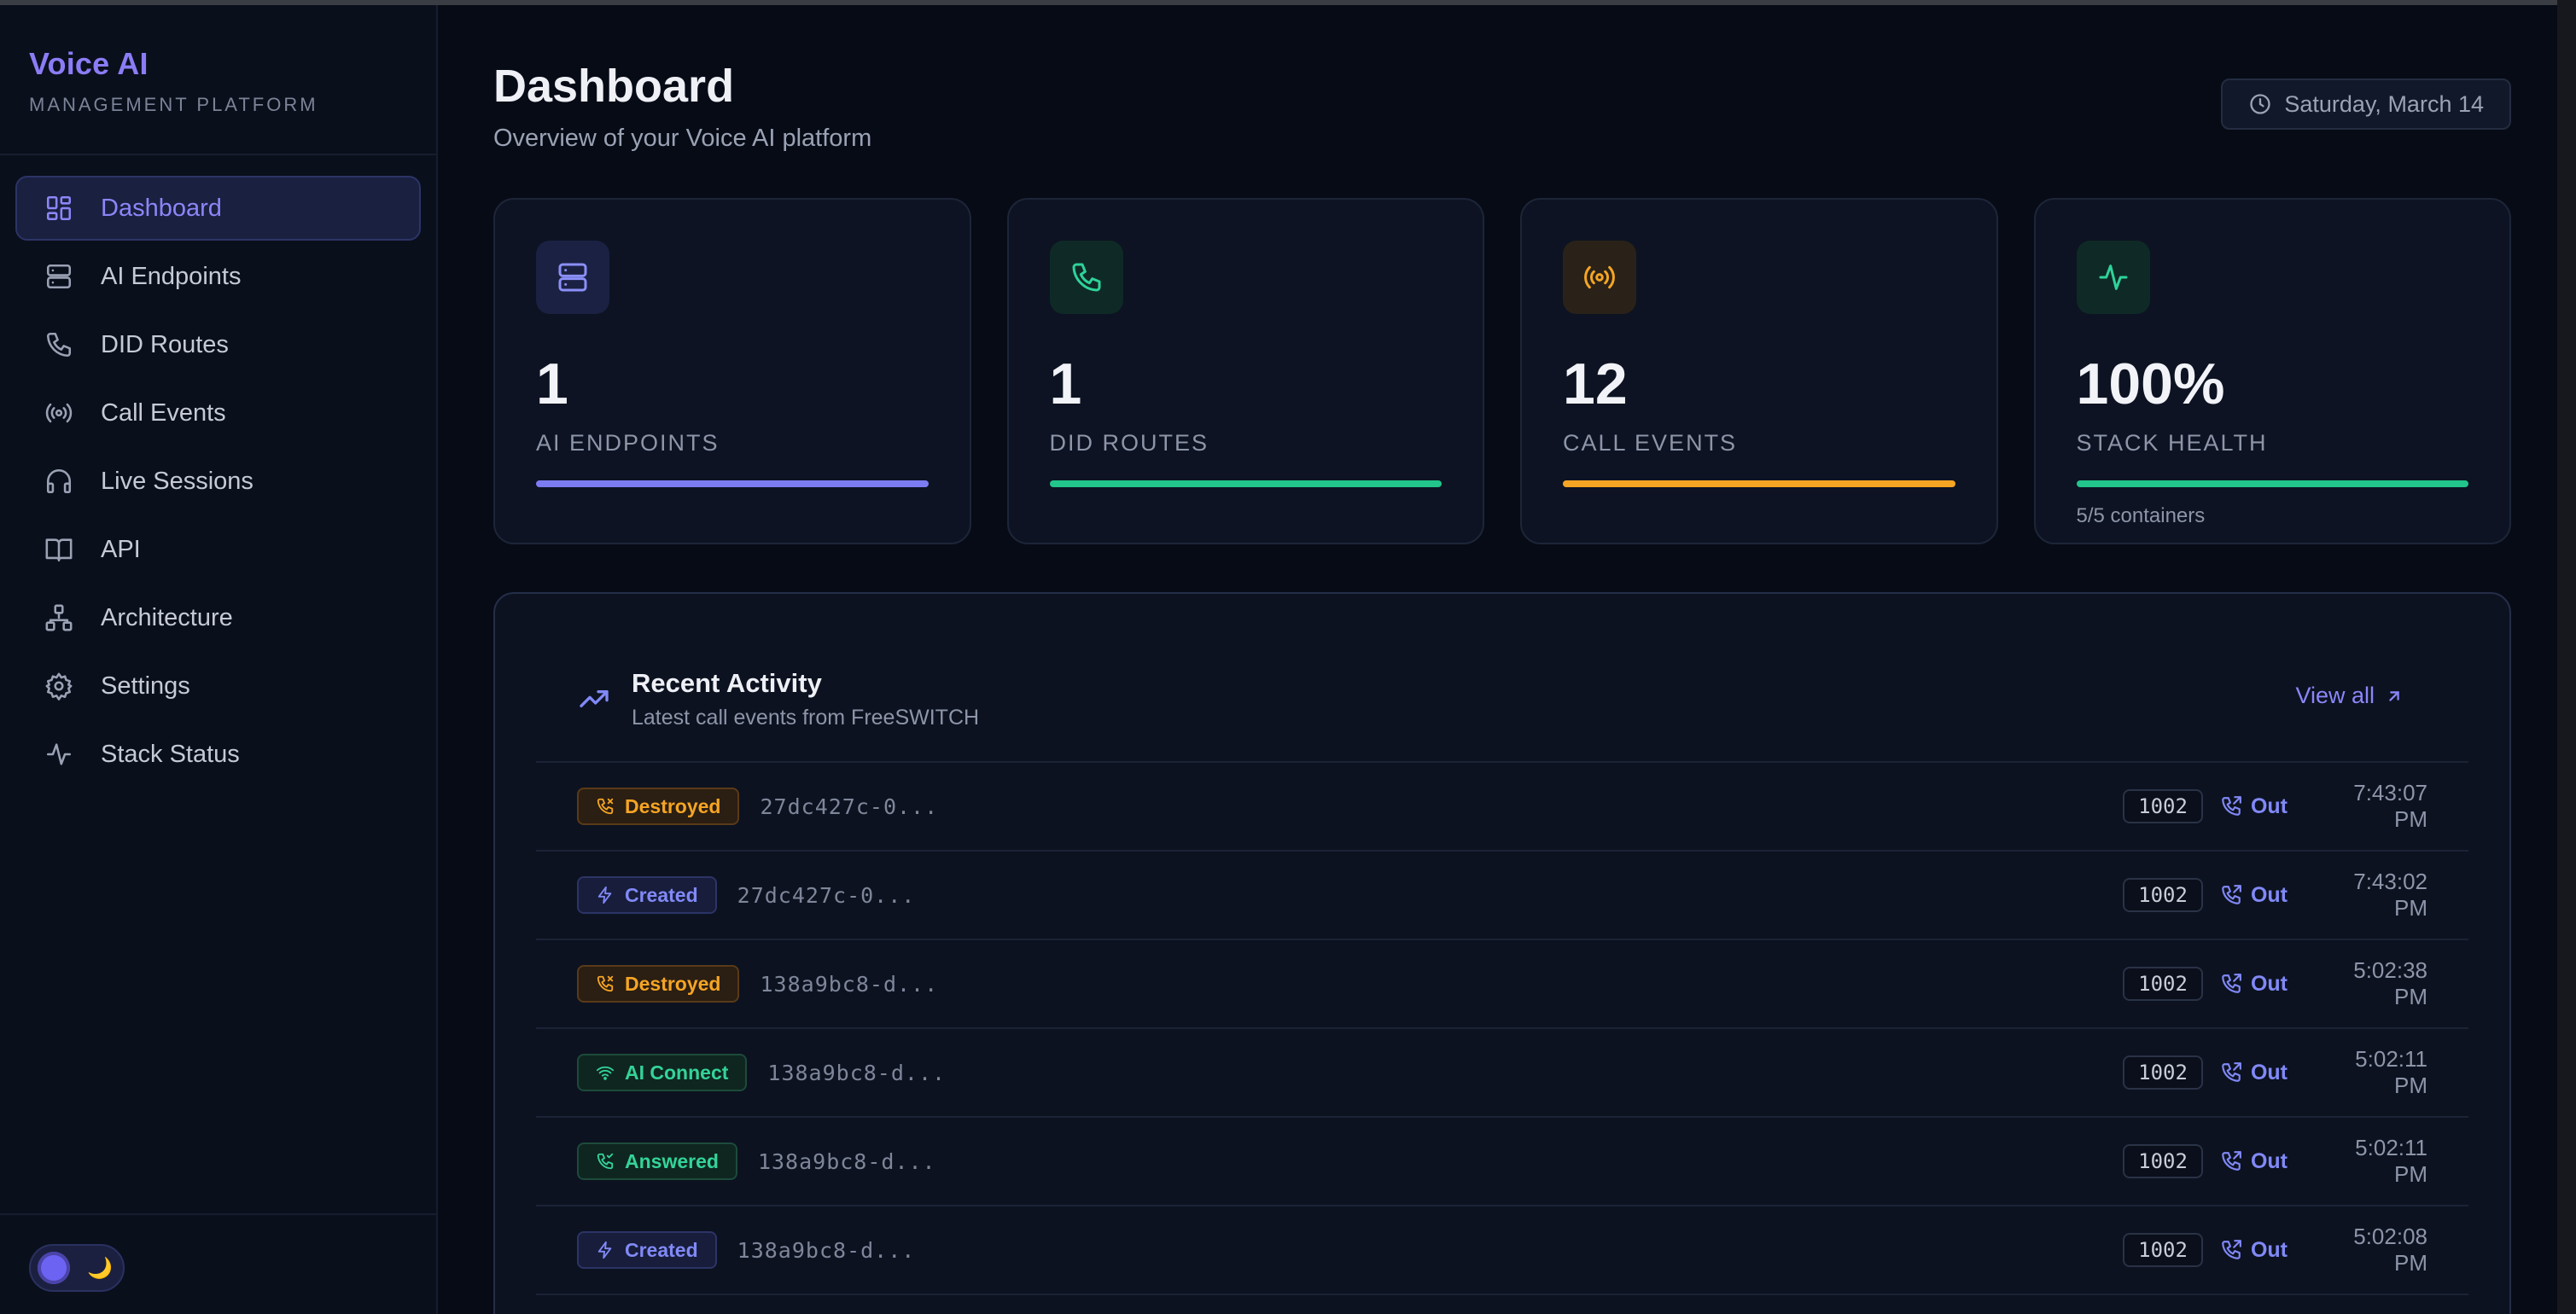  What do you see at coordinates (2272, 484) in the screenshot?
I see `stat-bar` at bounding box center [2272, 484].